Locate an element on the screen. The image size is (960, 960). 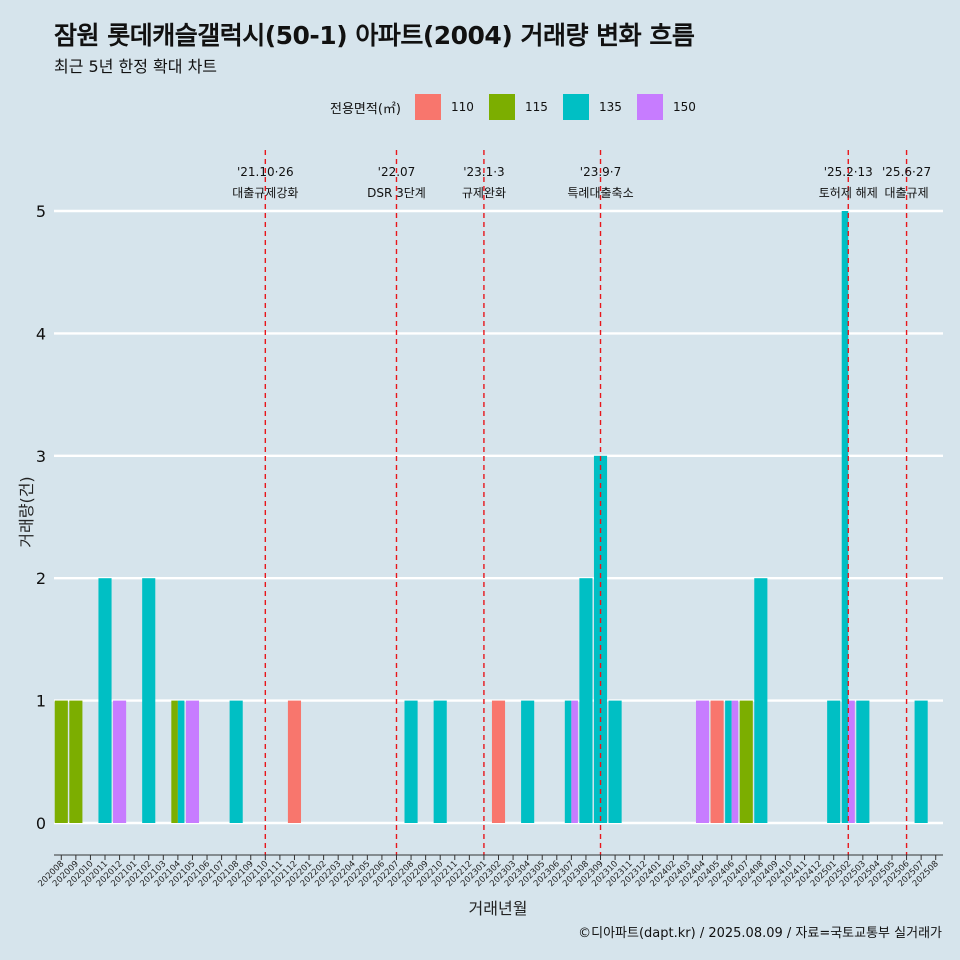
event-label-202110: 대출규제강화 is located at coordinates (265, 193).